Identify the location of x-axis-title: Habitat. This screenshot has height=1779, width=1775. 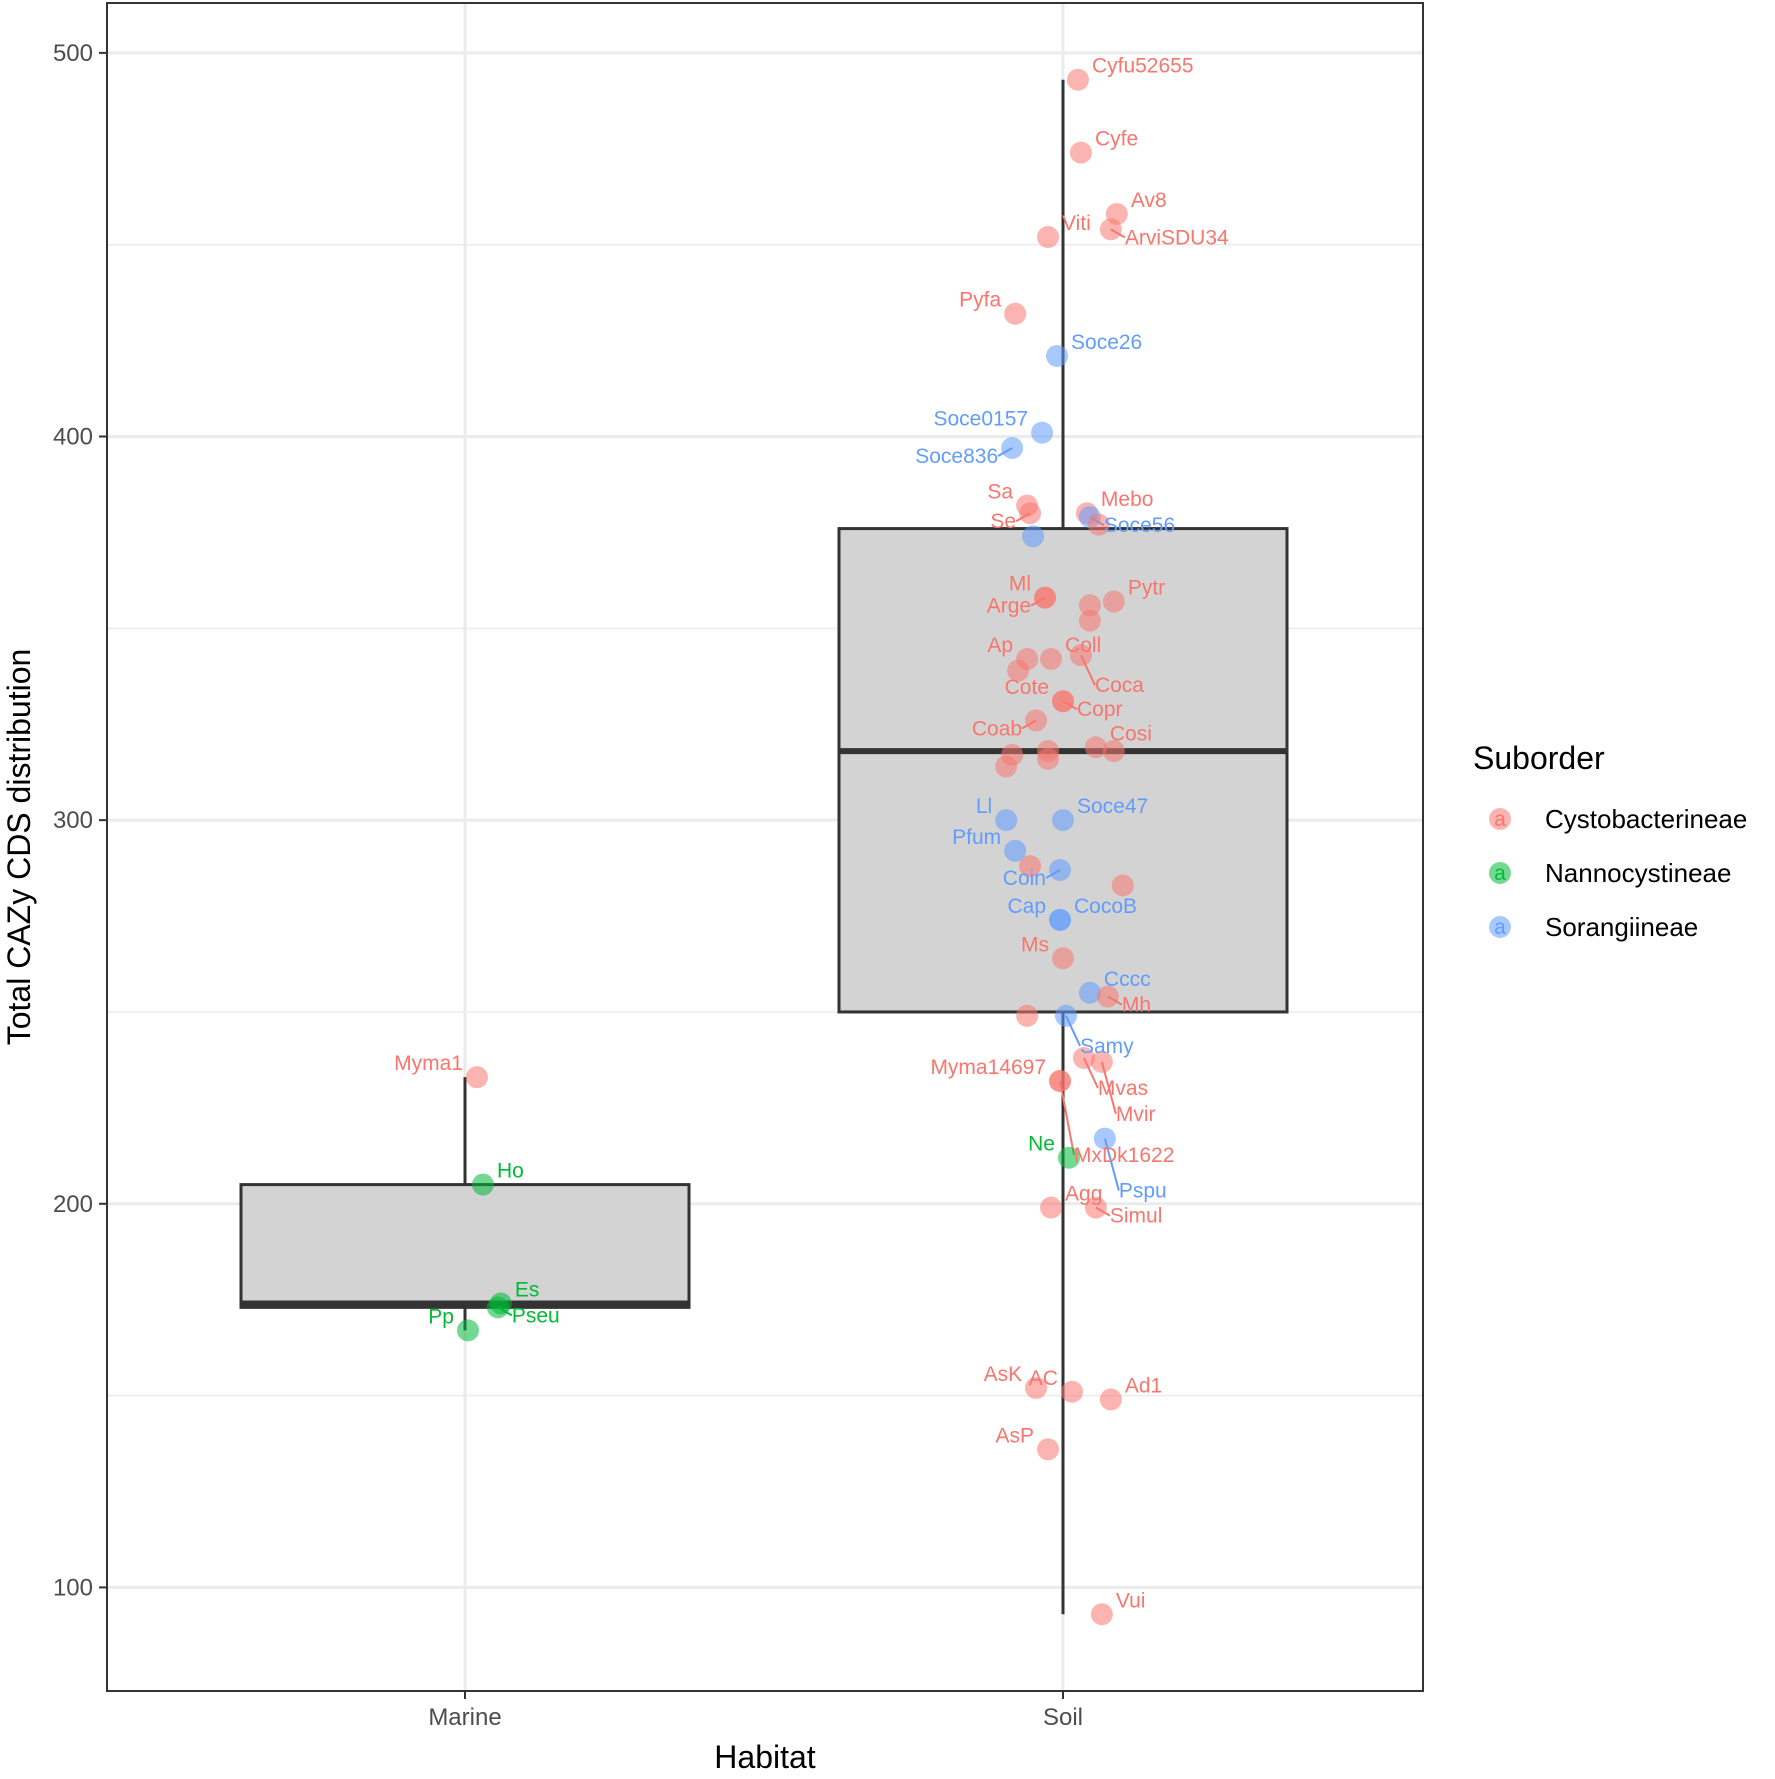
(765, 1757).